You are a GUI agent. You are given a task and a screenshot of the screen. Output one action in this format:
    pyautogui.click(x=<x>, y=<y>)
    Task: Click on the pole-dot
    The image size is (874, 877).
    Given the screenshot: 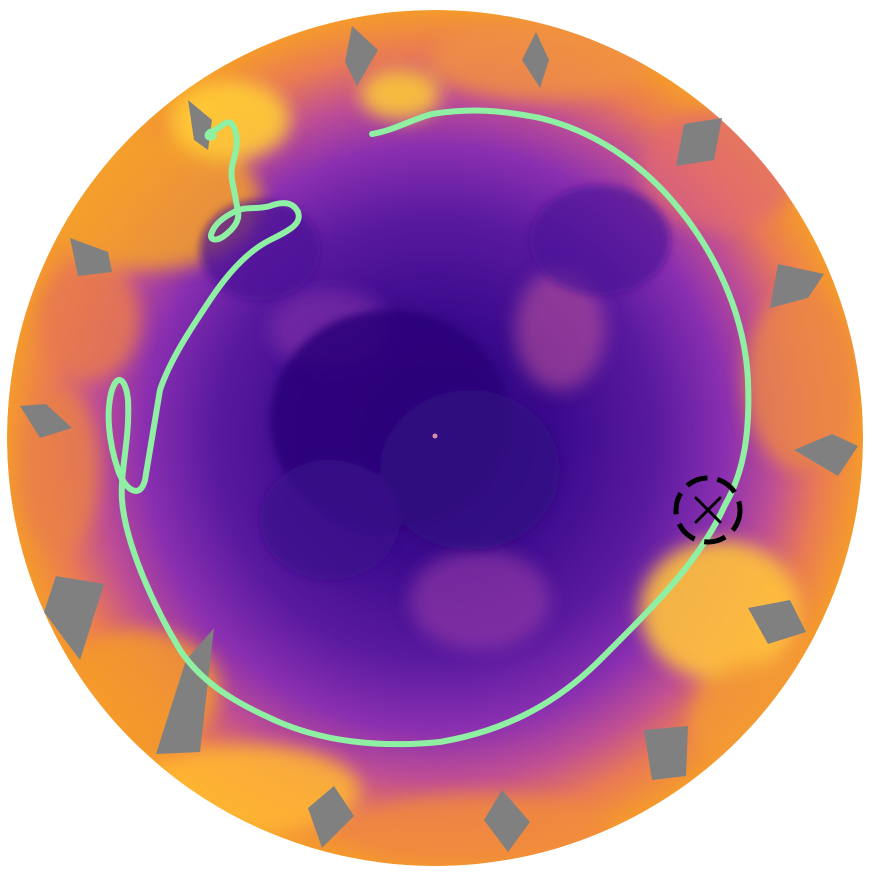 What is the action you would take?
    pyautogui.click(x=435, y=436)
    